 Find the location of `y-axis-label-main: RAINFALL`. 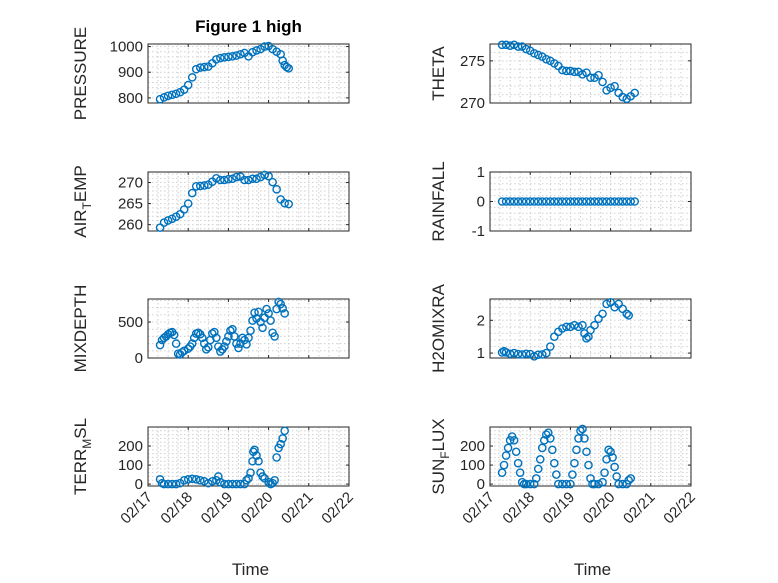

y-axis-label-main: RAINFALL is located at coordinates (438, 201).